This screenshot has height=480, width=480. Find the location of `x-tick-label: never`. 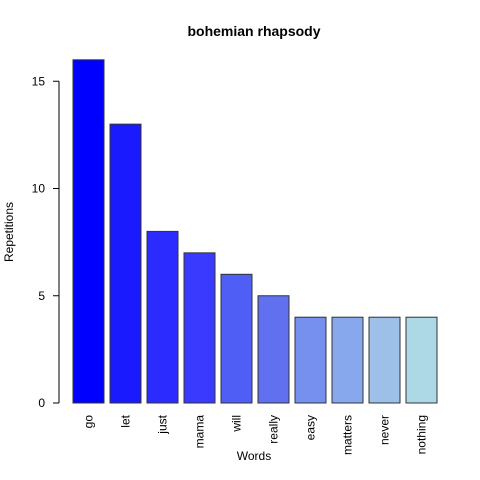

x-tick-label: never is located at coordinates (385, 430).